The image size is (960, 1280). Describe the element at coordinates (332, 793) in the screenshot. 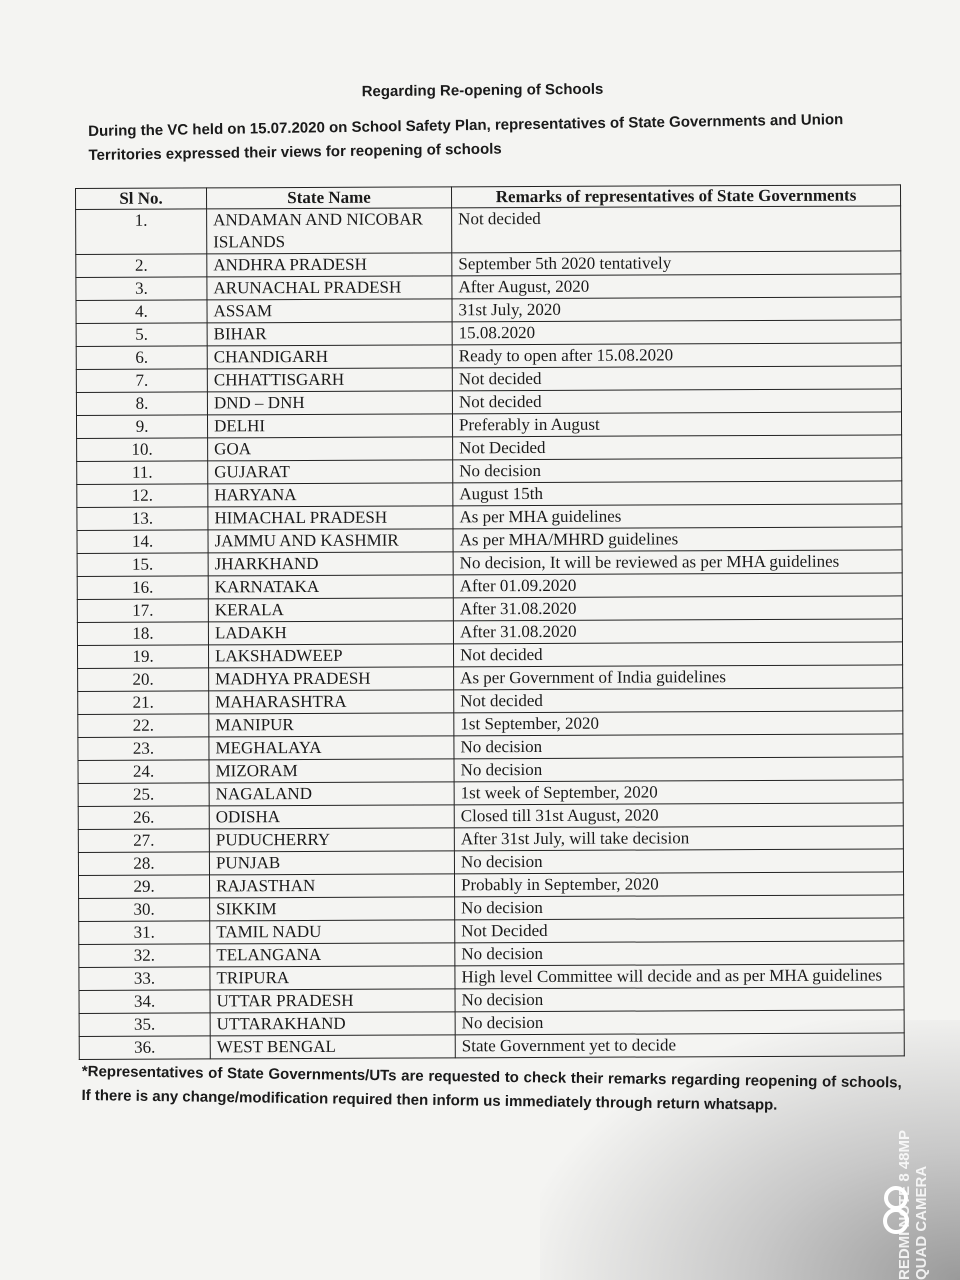

I see `state-name-cell: NAGALAND` at that location.